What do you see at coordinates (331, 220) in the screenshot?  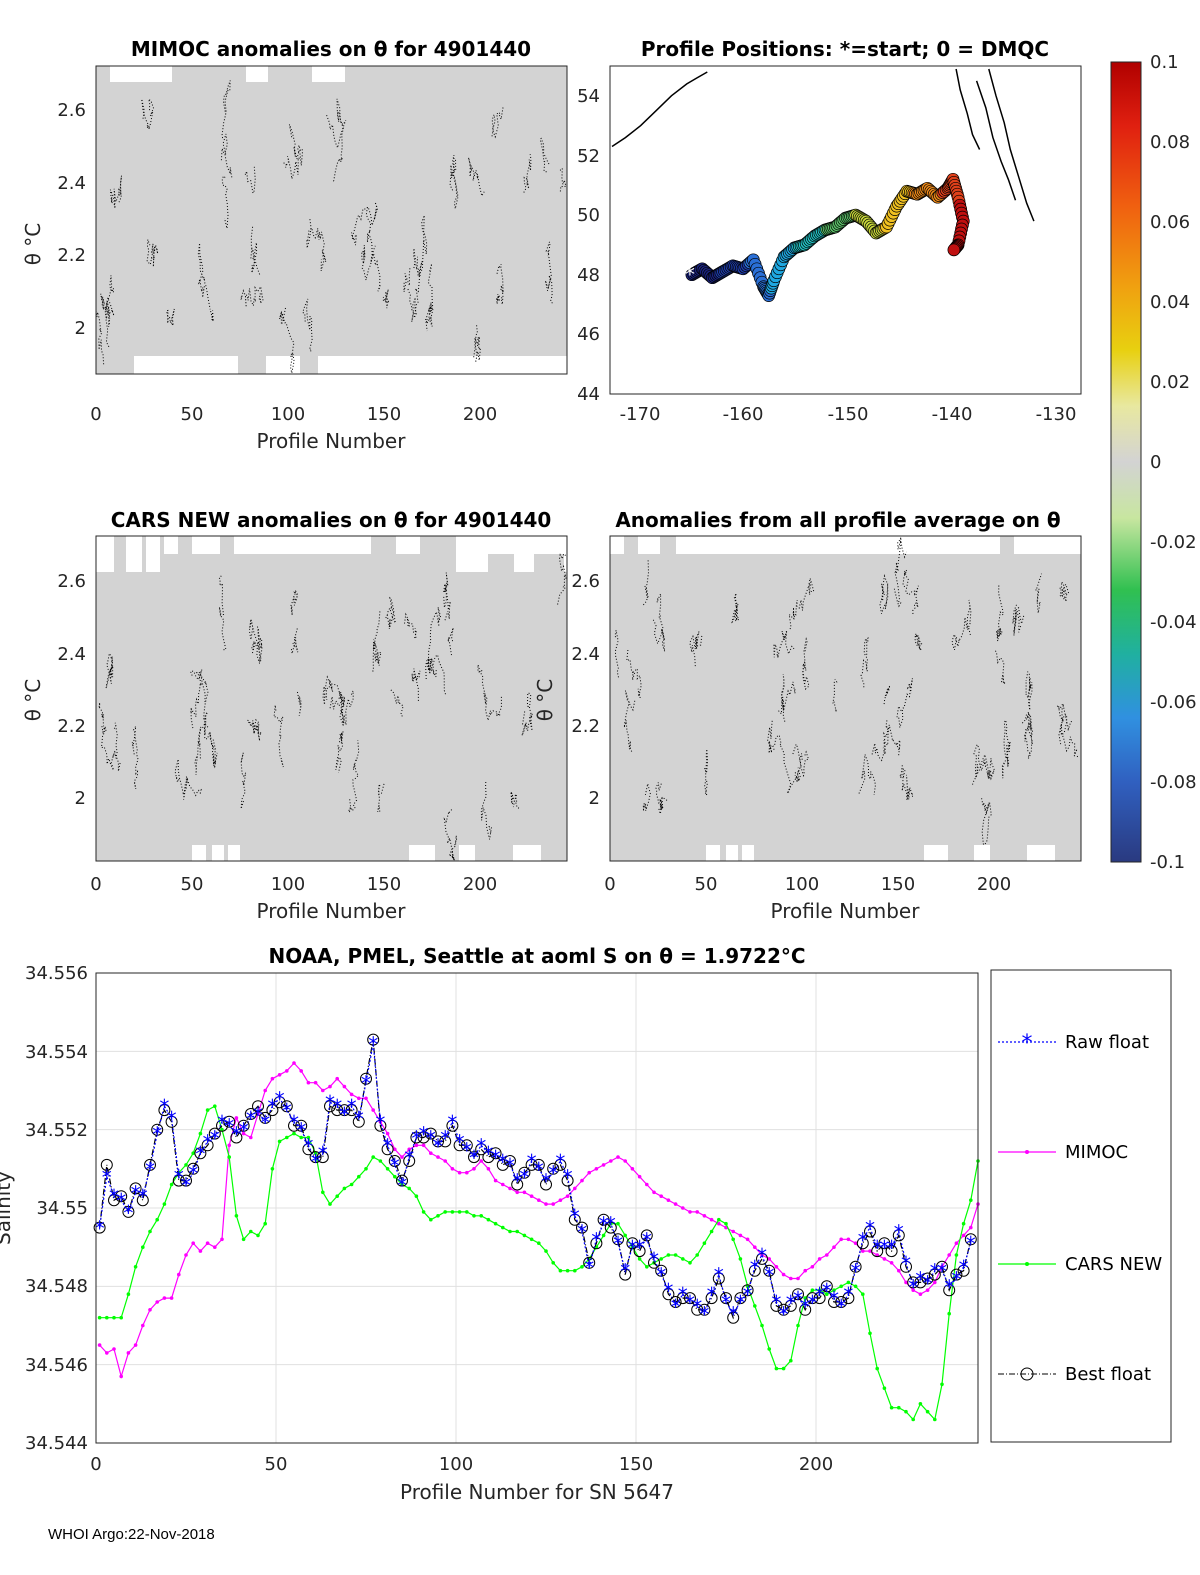 I see `mimoc-axes-box` at bounding box center [331, 220].